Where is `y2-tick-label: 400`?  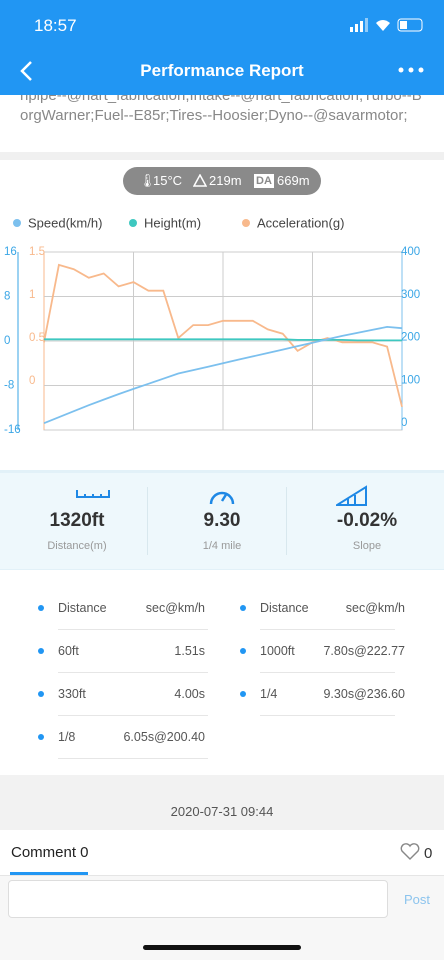
y2-tick-label: 400 is located at coordinates (410, 252).